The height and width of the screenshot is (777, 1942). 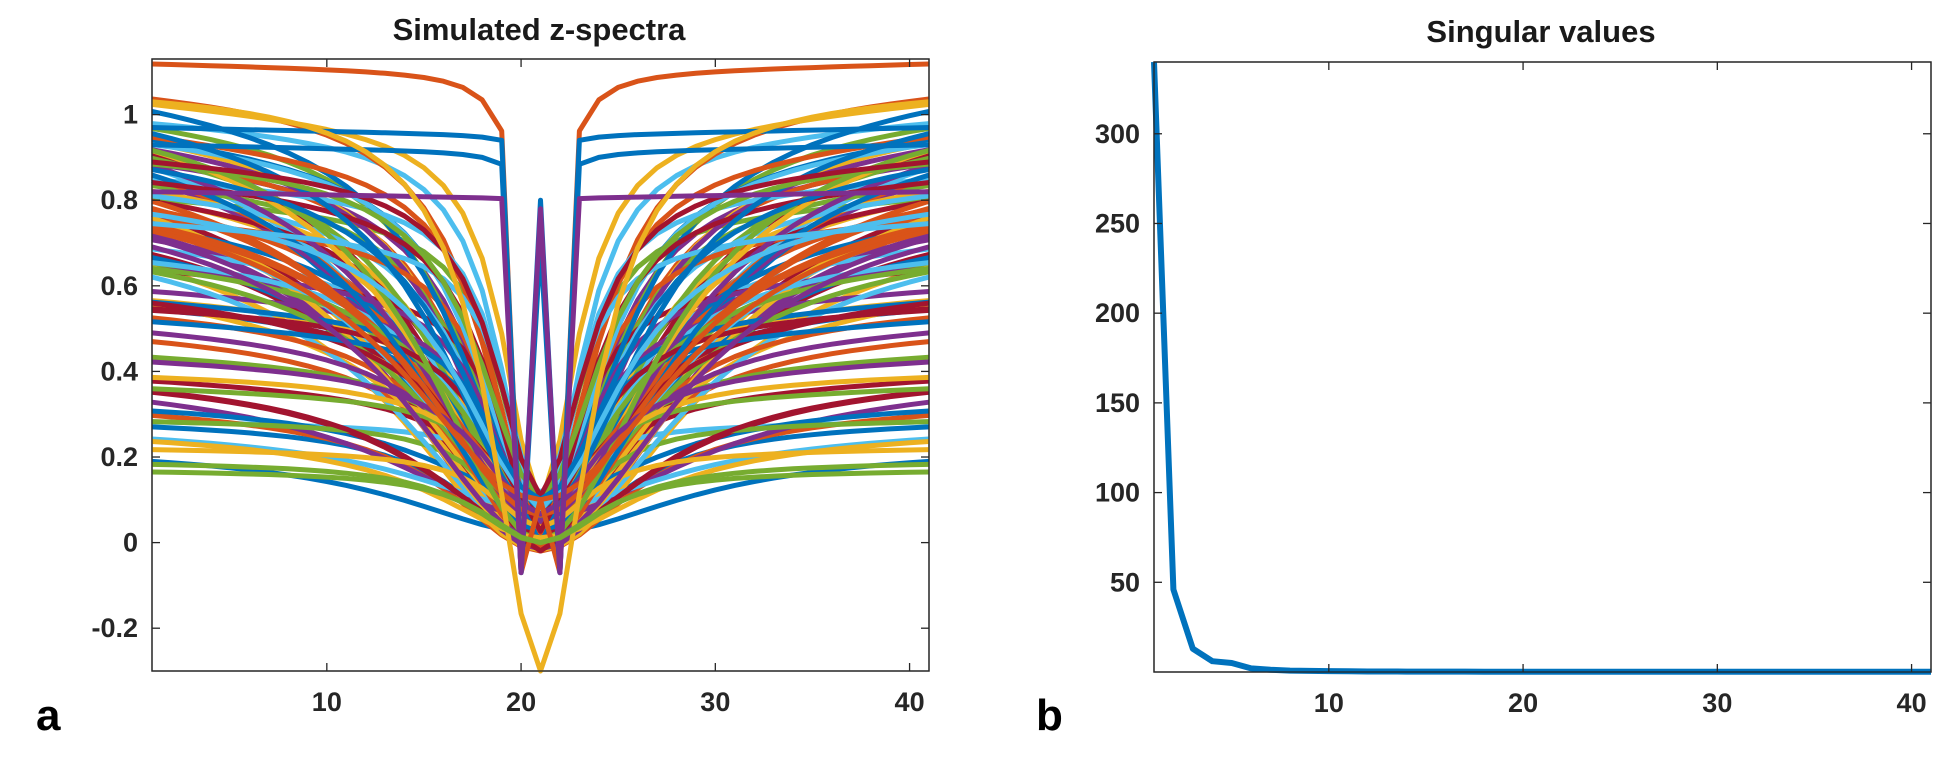 I want to click on chart-a-y-tick-label: 0.6, so click(x=119, y=286).